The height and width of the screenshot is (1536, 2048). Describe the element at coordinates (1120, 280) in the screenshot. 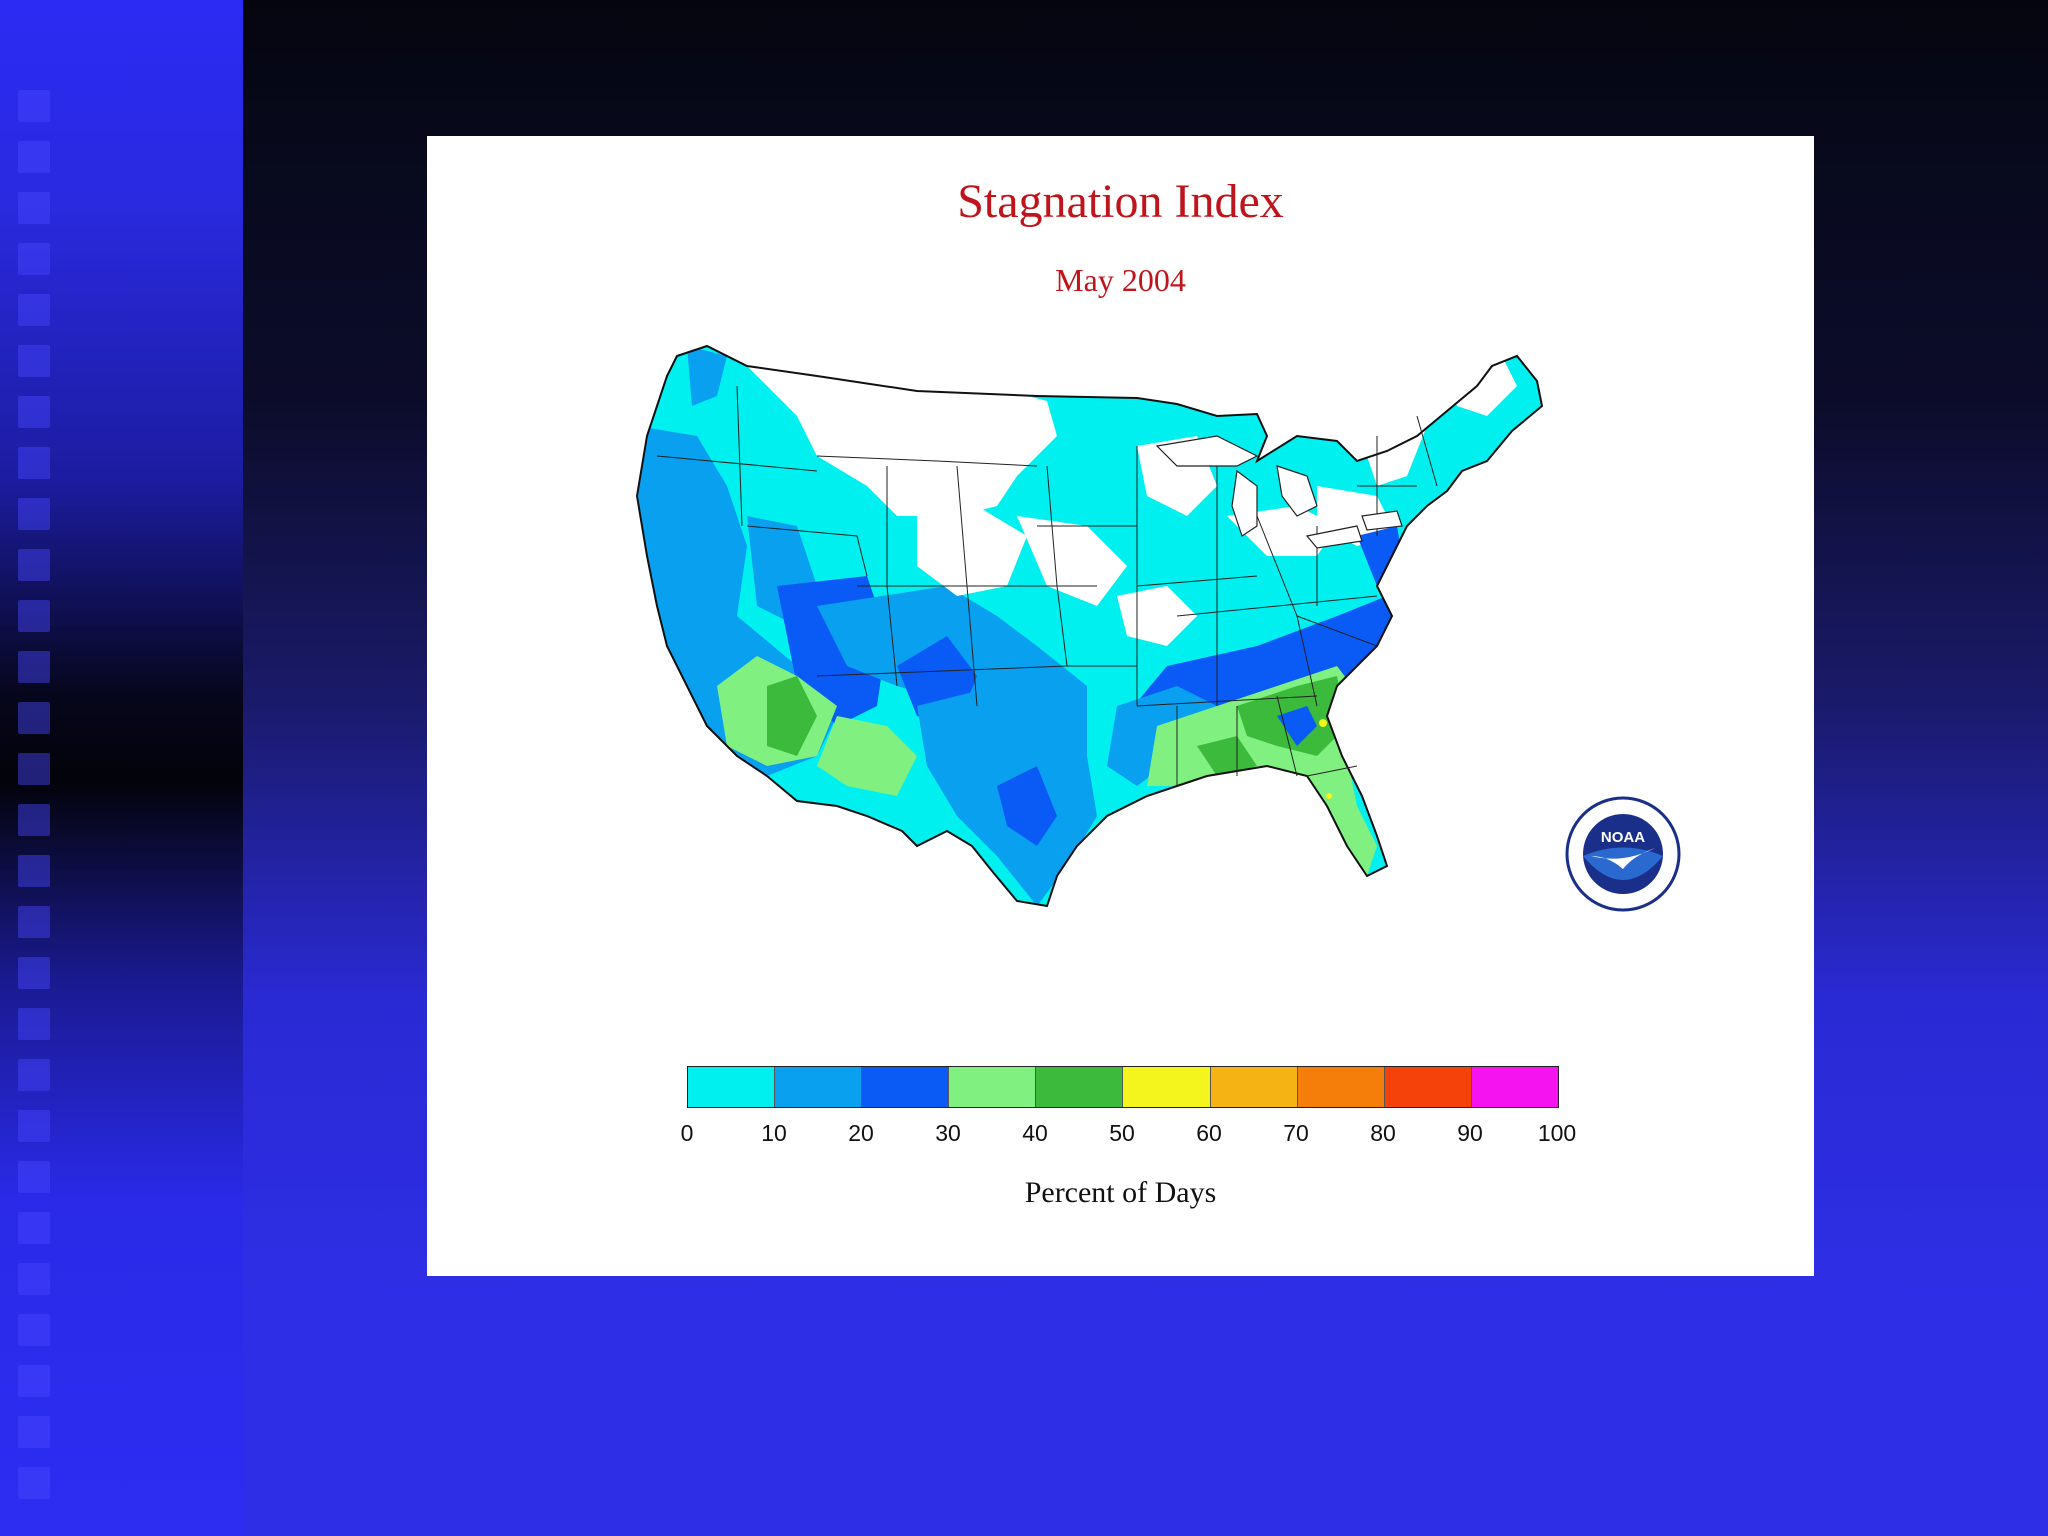

I see `map-subtitle: May 2004` at that location.